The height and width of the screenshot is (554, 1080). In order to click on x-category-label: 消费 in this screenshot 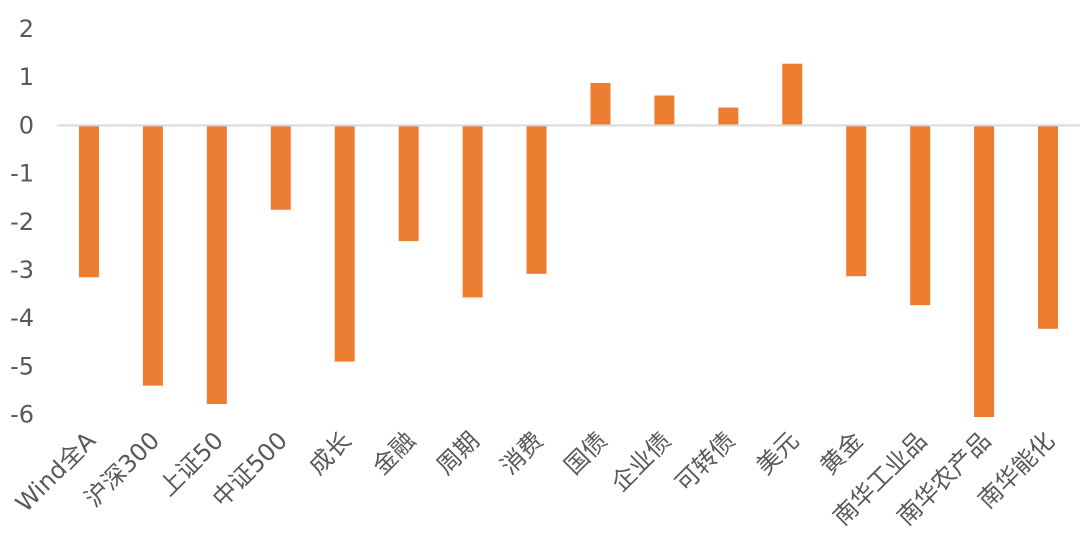, I will do `click(522, 453)`.